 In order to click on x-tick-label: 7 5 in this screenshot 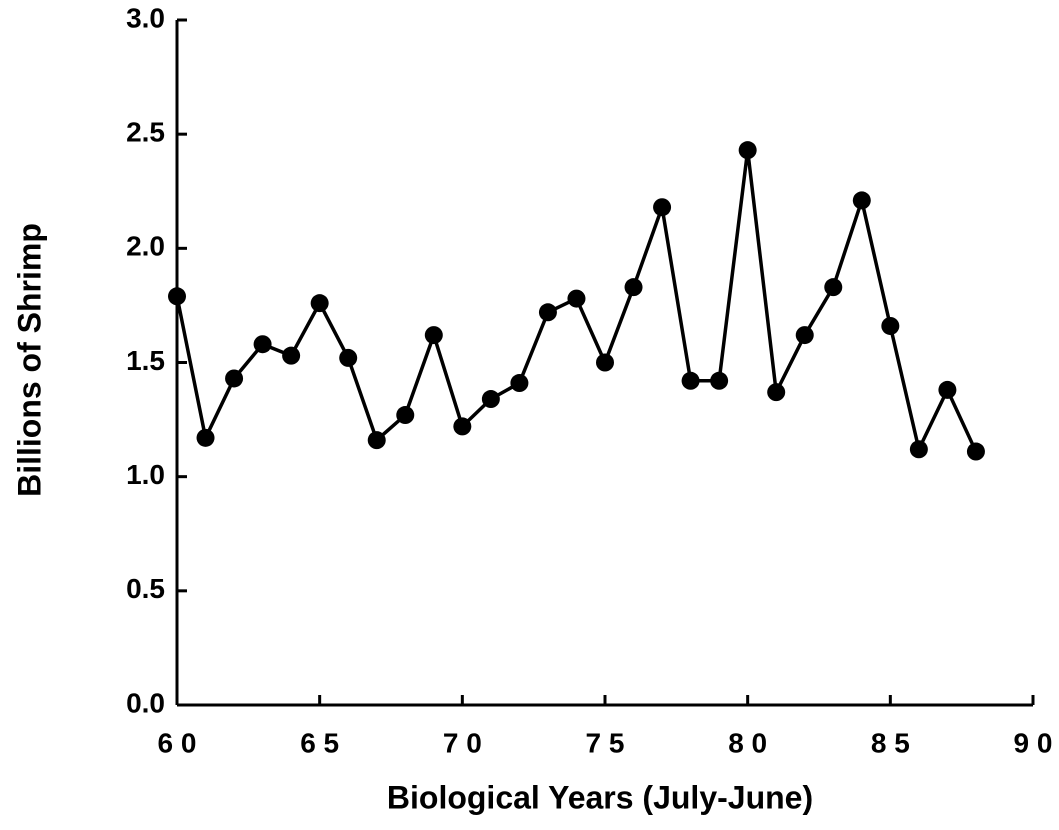, I will do `click(605, 742)`.